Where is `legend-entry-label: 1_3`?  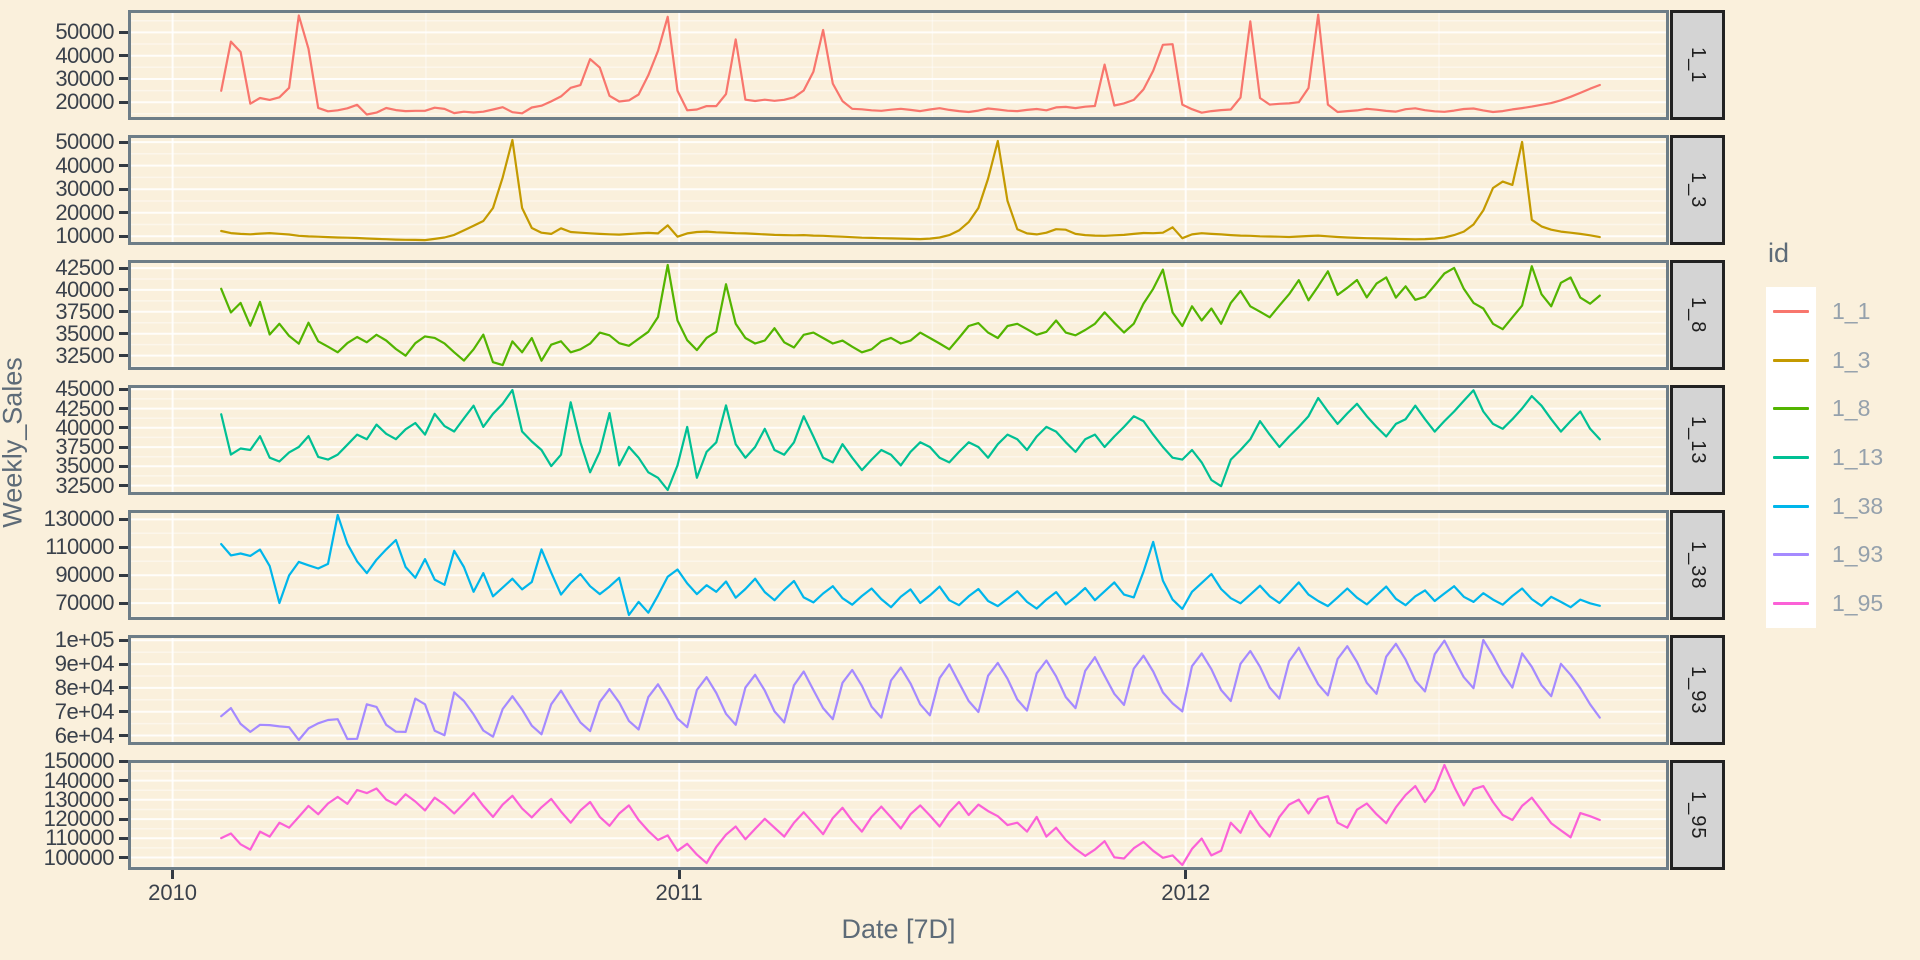
legend-entry-label: 1_3 is located at coordinates (1851, 359).